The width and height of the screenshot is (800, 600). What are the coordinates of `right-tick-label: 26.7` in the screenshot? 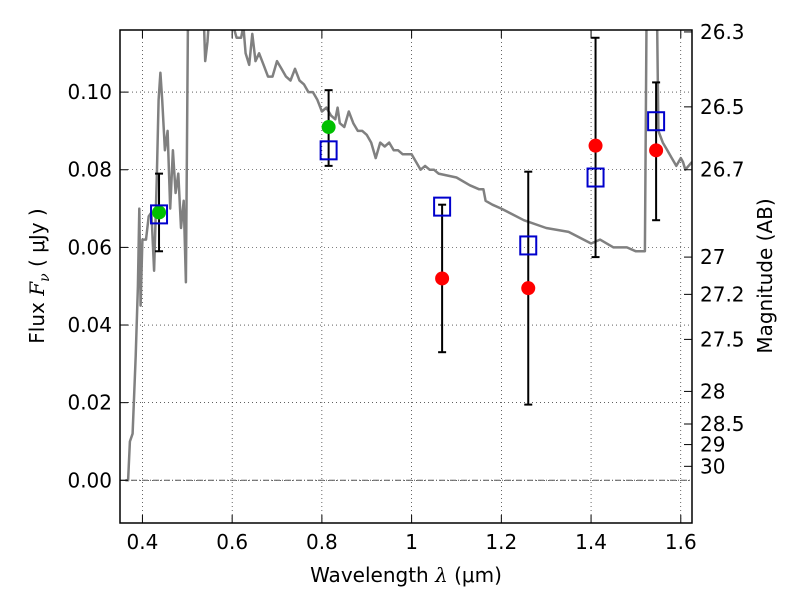 It's located at (722, 170).